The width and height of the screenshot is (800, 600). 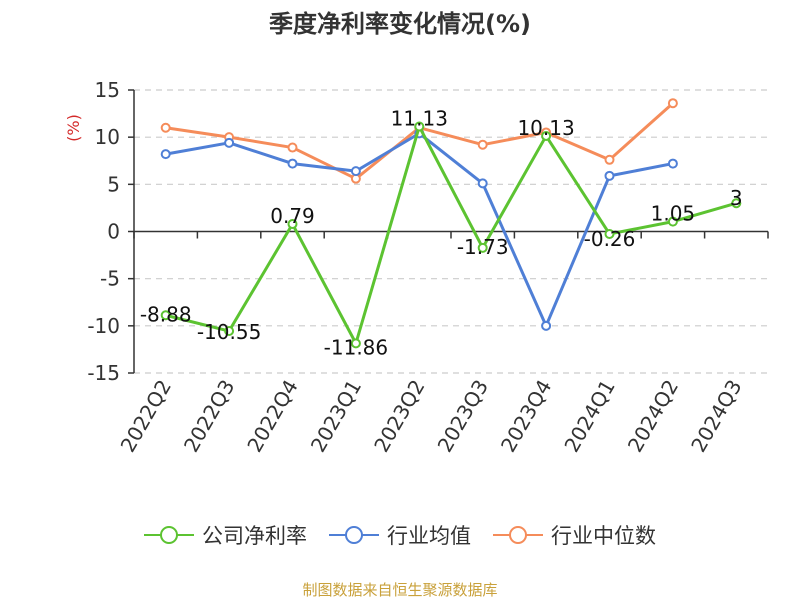 I want to click on x-tick-label: 2023Q2, so click(x=399, y=416).